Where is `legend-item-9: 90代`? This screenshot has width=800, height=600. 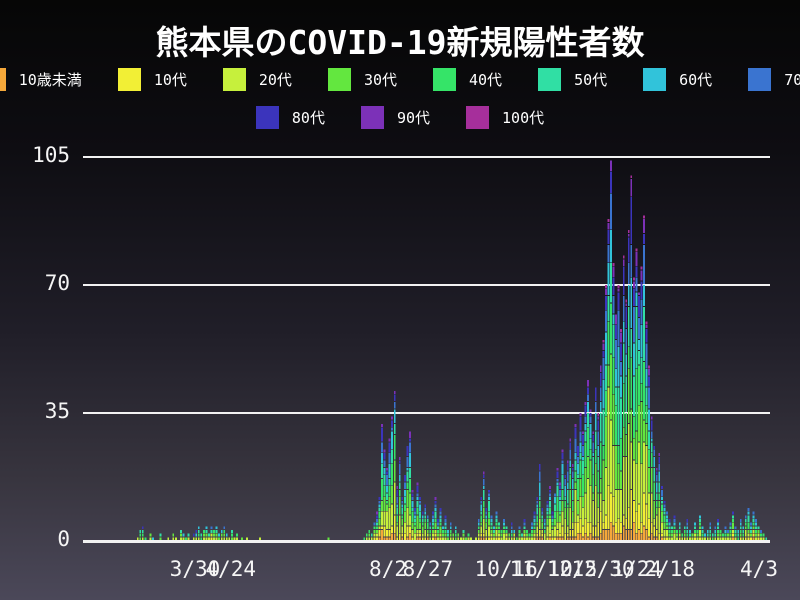 legend-item-9: 90代 is located at coordinates (395, 117).